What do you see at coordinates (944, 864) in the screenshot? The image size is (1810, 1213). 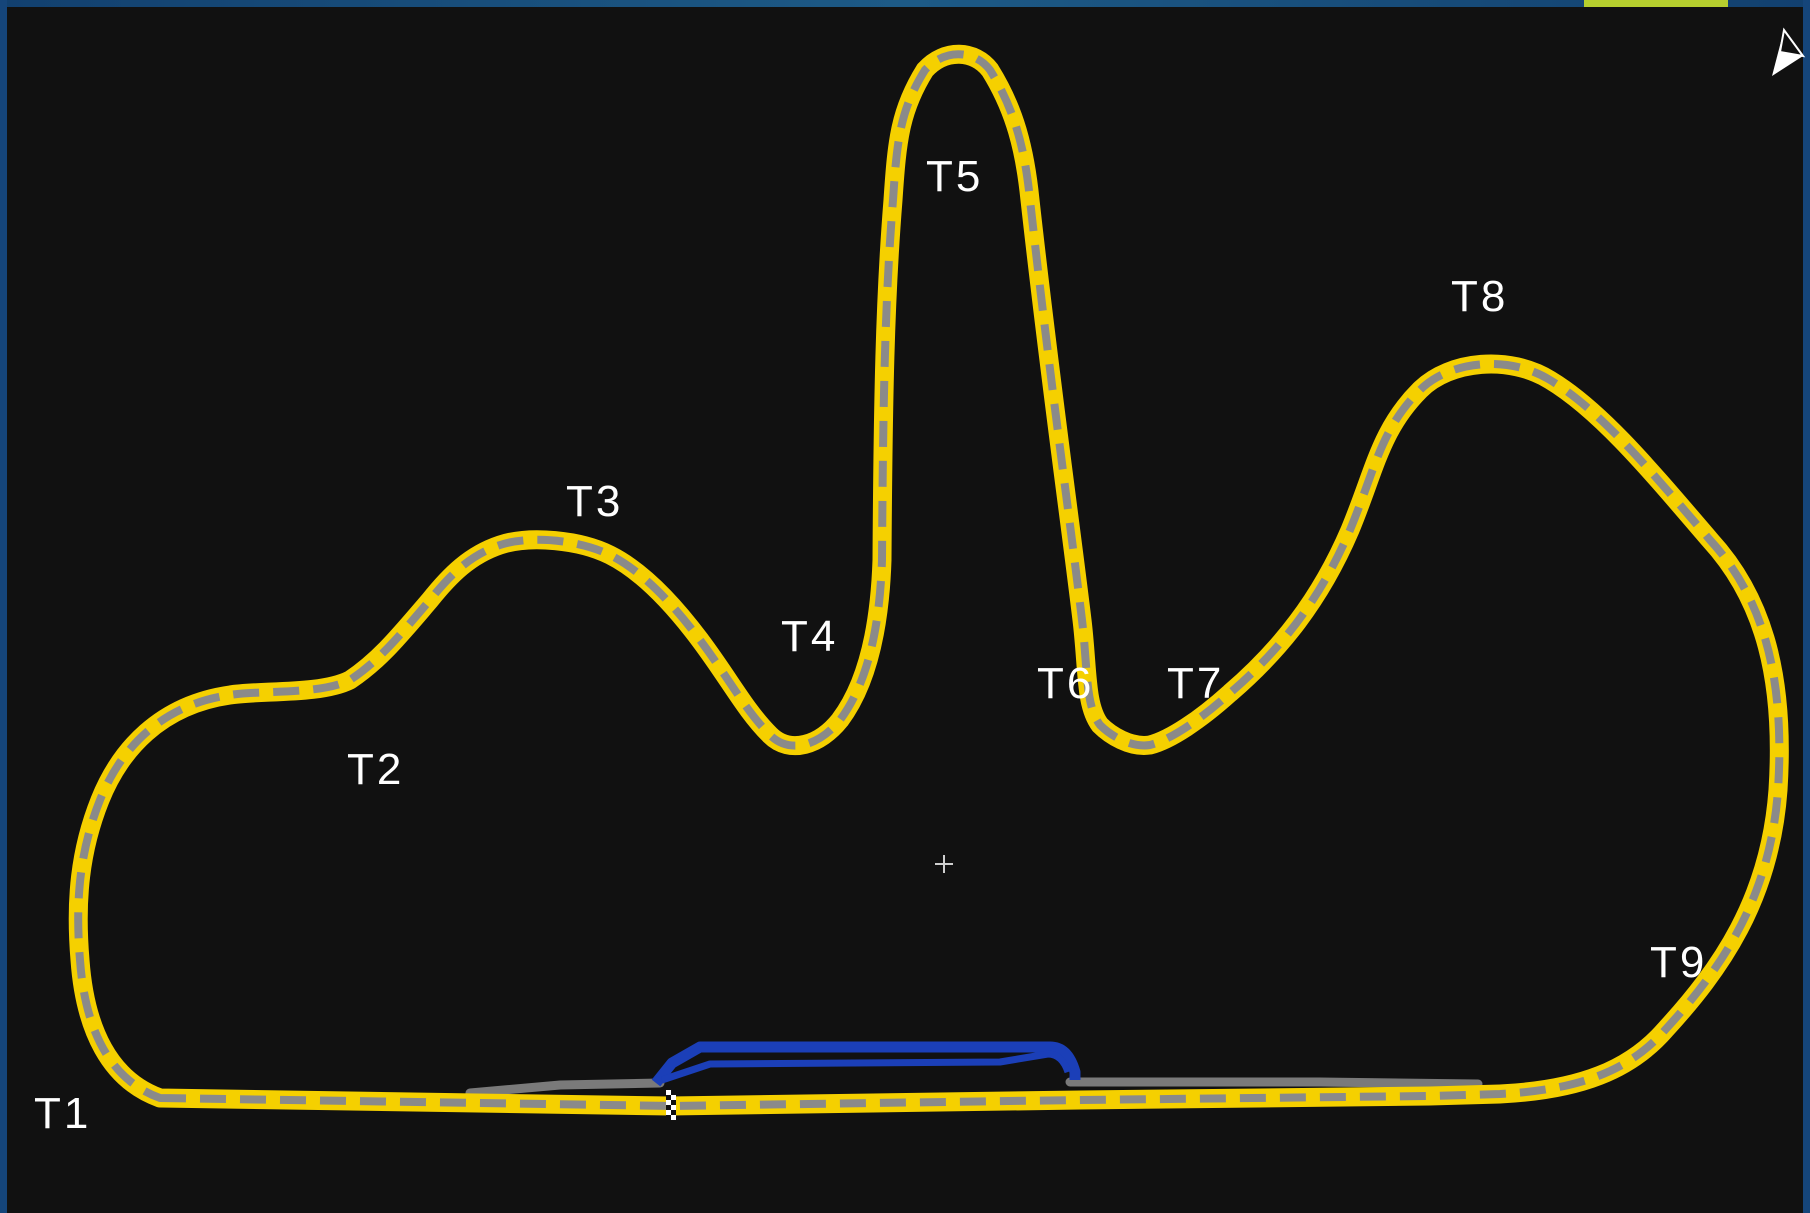 I see `crosshair-icon` at bounding box center [944, 864].